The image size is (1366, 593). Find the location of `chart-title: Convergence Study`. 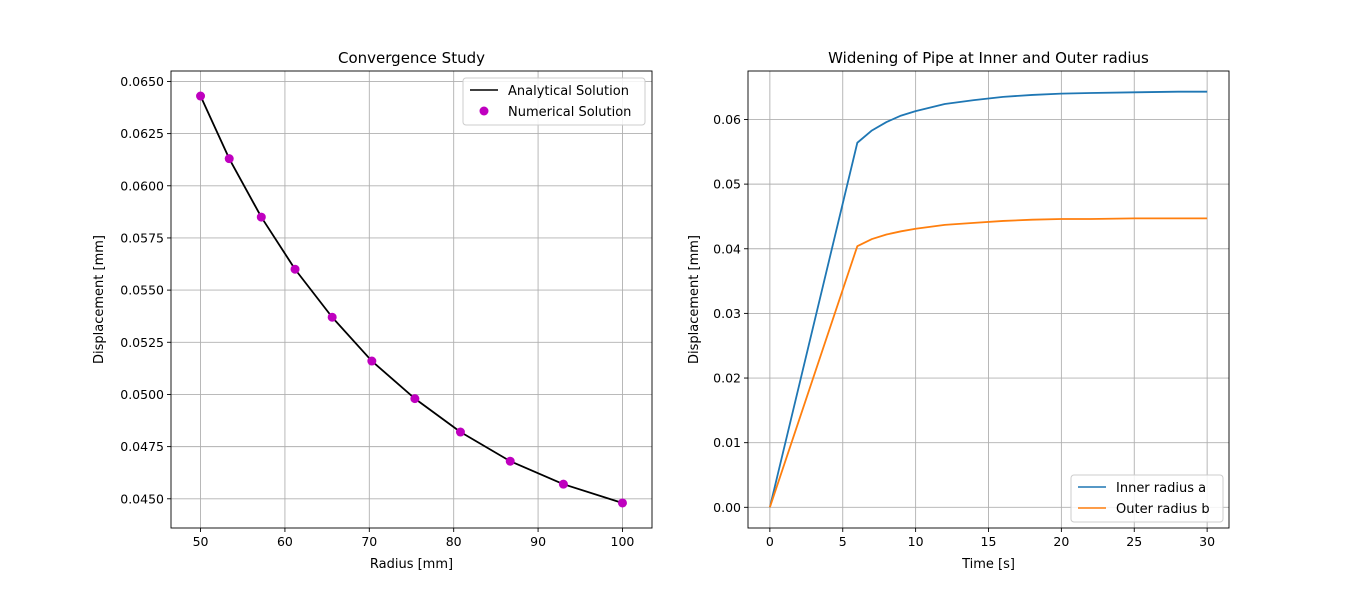

chart-title: Convergence Study is located at coordinates (411, 58).